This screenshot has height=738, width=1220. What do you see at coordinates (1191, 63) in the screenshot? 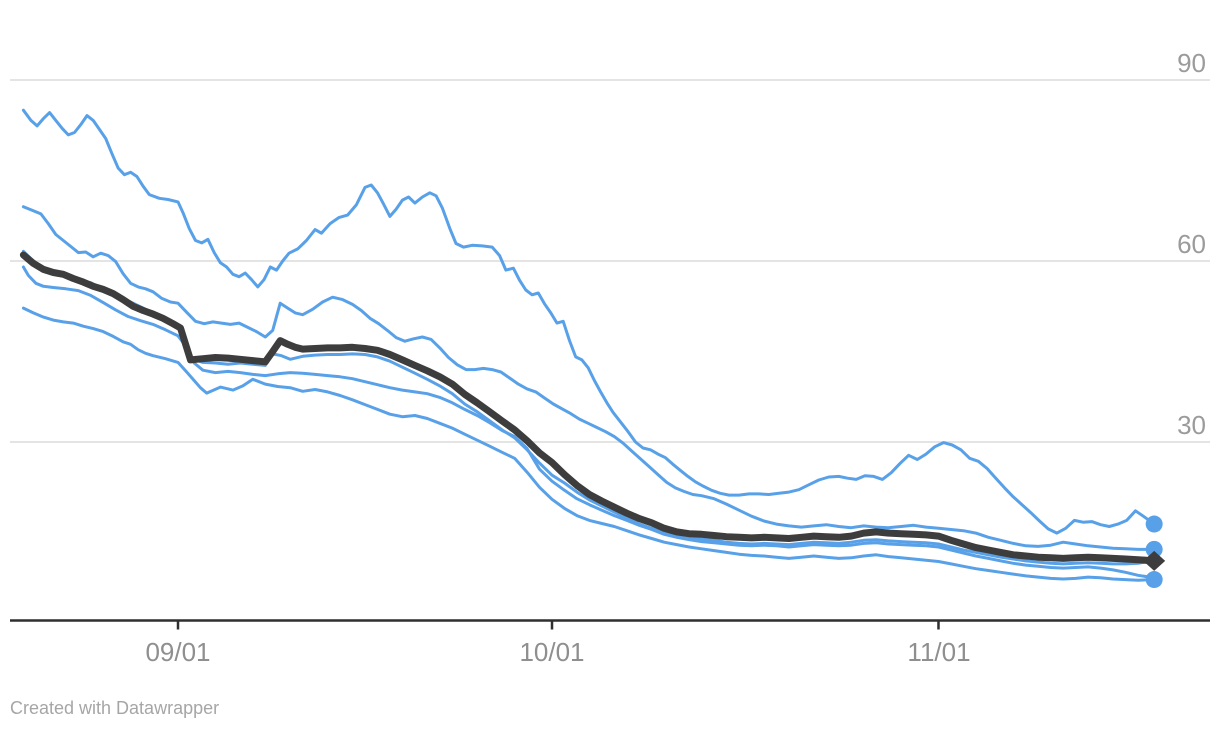
I see `y-axis-label-90: 90` at bounding box center [1191, 63].